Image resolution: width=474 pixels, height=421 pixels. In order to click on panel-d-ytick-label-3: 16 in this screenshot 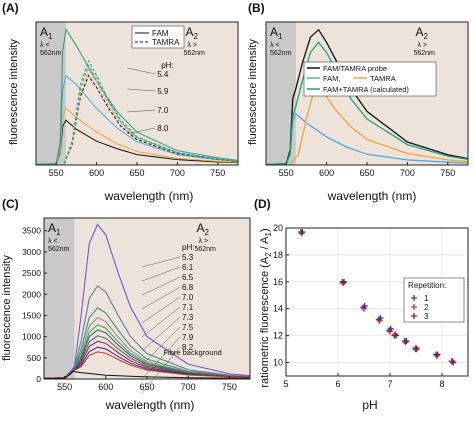, I will do `click(278, 282)`.